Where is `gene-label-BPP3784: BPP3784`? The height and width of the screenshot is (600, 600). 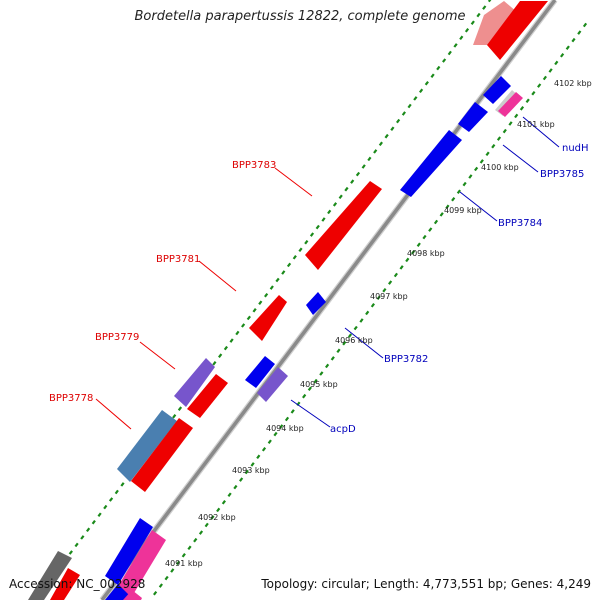
gene-label-BPP3784: BPP3784 is located at coordinates (520, 223).